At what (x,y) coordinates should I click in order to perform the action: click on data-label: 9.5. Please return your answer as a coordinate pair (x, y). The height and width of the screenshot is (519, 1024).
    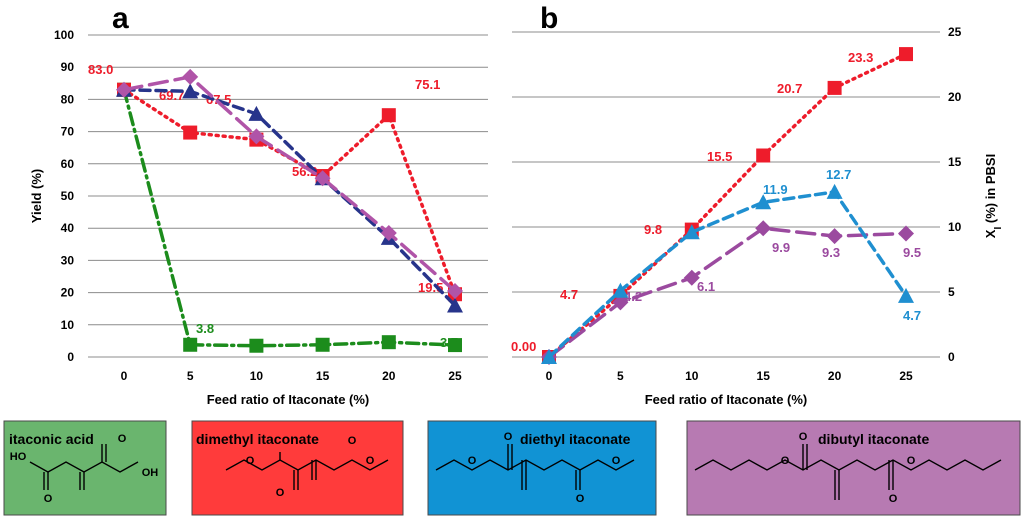
    Looking at the image, I should click on (912, 252).